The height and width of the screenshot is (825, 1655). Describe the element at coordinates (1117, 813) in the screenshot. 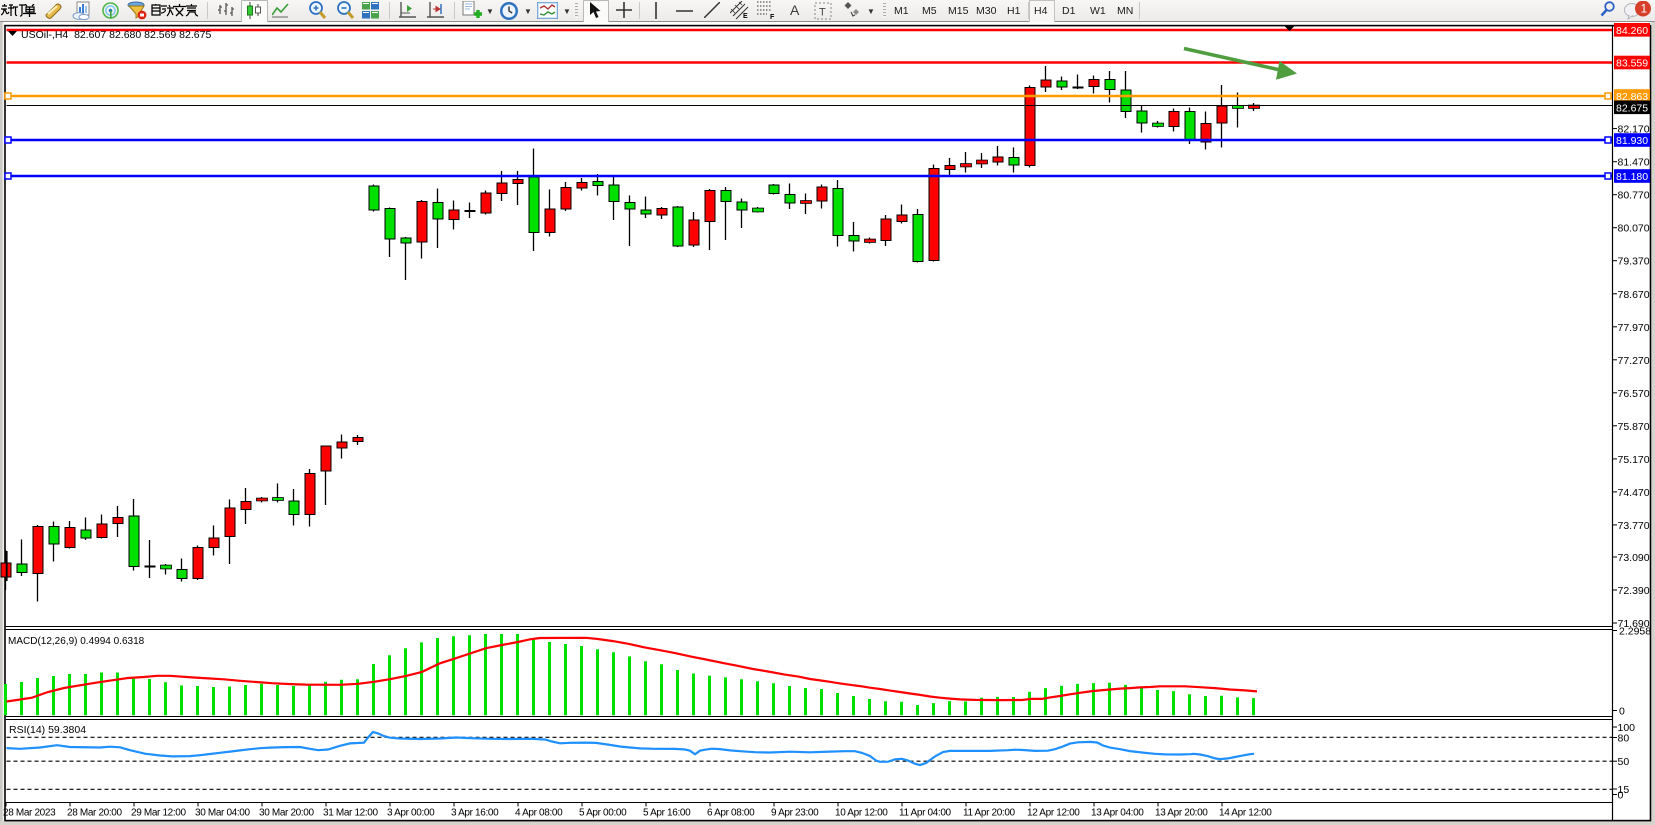

I see `svg-text: 13 Apr 04:00` at that location.